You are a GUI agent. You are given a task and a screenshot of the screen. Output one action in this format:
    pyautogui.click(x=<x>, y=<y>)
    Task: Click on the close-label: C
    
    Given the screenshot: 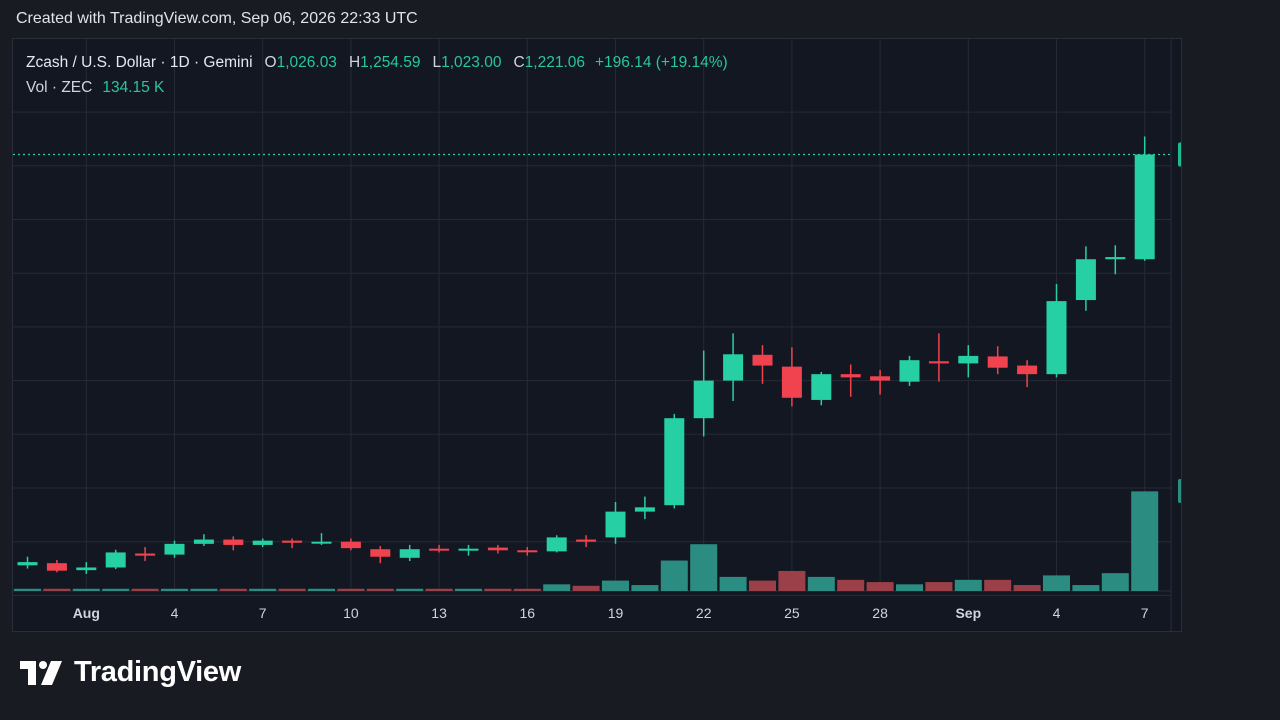 What is the action you would take?
    pyautogui.click(x=518, y=63)
    